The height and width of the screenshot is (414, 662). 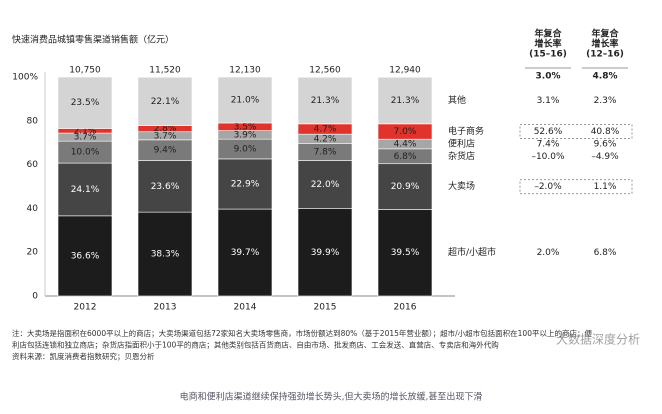 I want to click on data-label: 22.0%, so click(x=325, y=185).